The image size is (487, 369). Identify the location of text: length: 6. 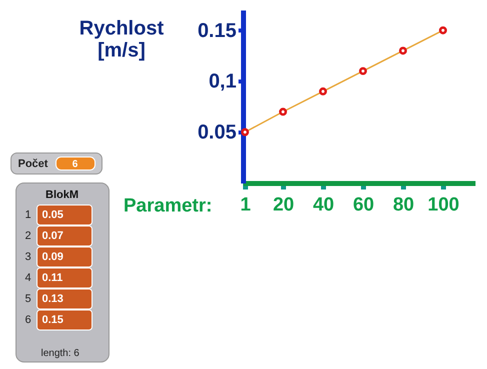
(60, 353).